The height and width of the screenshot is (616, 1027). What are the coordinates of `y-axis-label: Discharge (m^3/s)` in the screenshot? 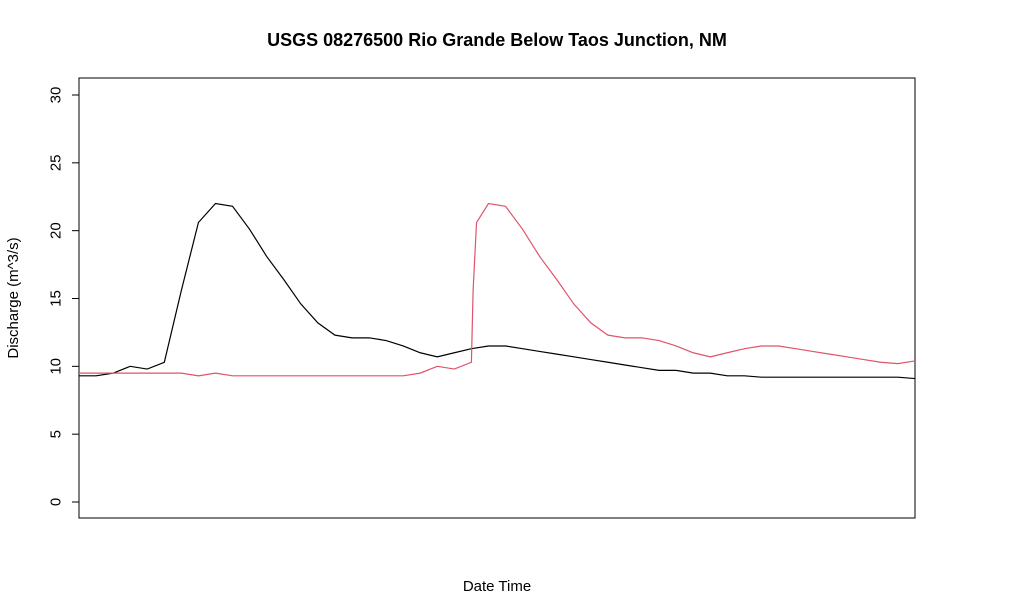 It's located at (13, 297).